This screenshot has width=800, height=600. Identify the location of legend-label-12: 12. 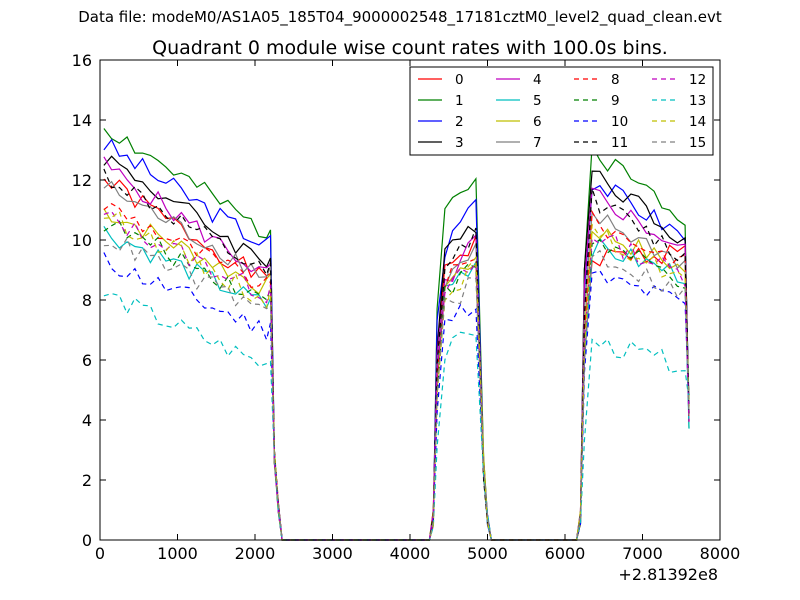
(697, 80).